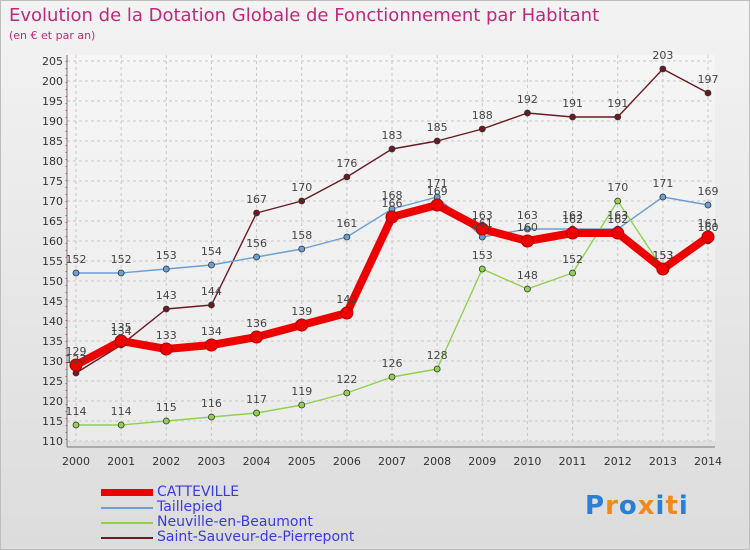  What do you see at coordinates (256, 537) in the screenshot?
I see `legend-label: Saint-Sauveur-de-Pierrepont` at bounding box center [256, 537].